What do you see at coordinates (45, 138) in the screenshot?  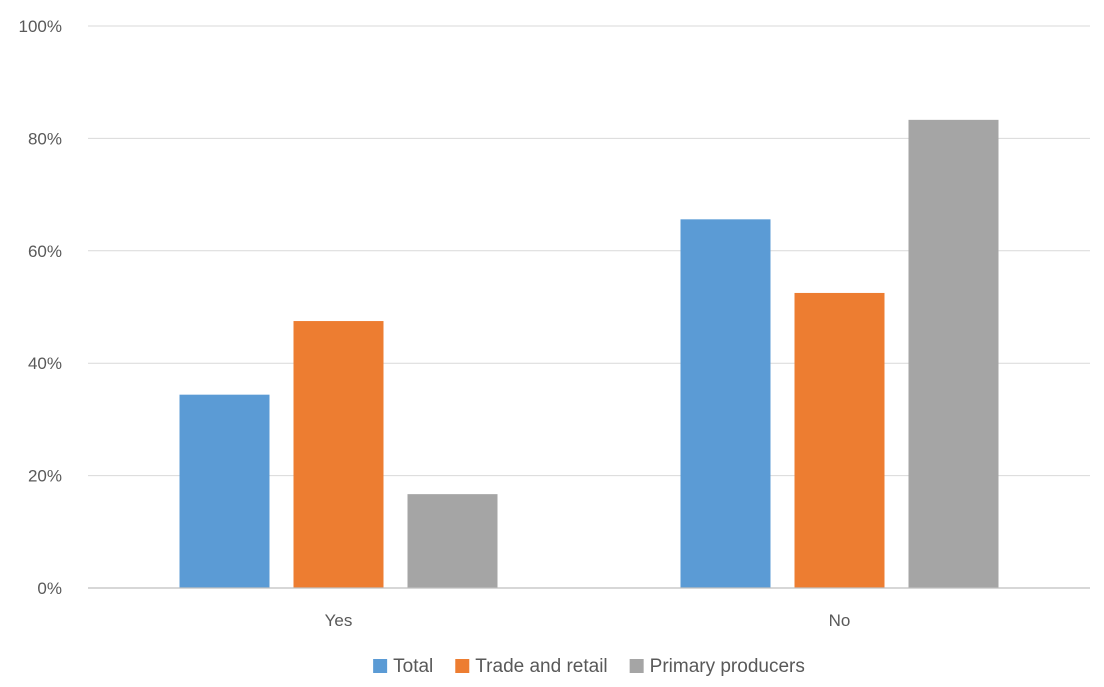 I see `y-tick-label: 80%` at bounding box center [45, 138].